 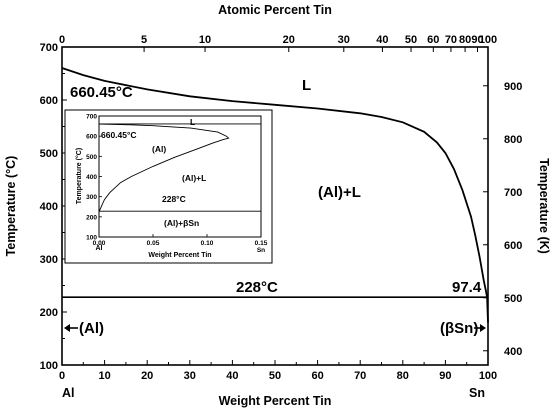 I want to click on top-tick-label: 30, so click(x=344, y=40).